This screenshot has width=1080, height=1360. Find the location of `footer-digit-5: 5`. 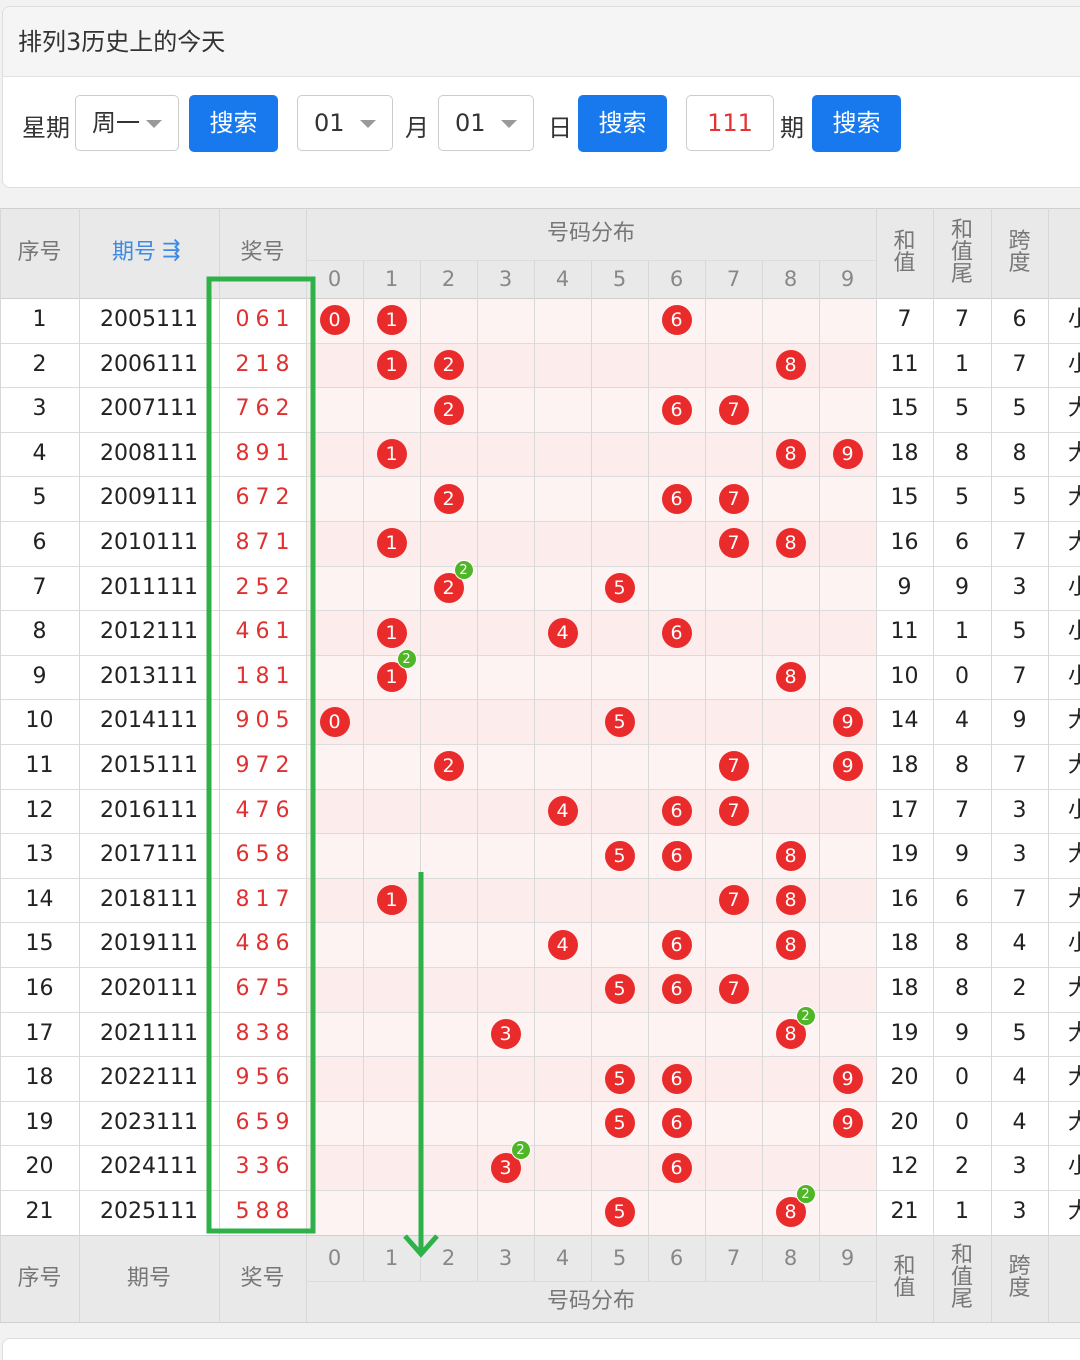

footer-digit-5: 5 is located at coordinates (619, 1257).